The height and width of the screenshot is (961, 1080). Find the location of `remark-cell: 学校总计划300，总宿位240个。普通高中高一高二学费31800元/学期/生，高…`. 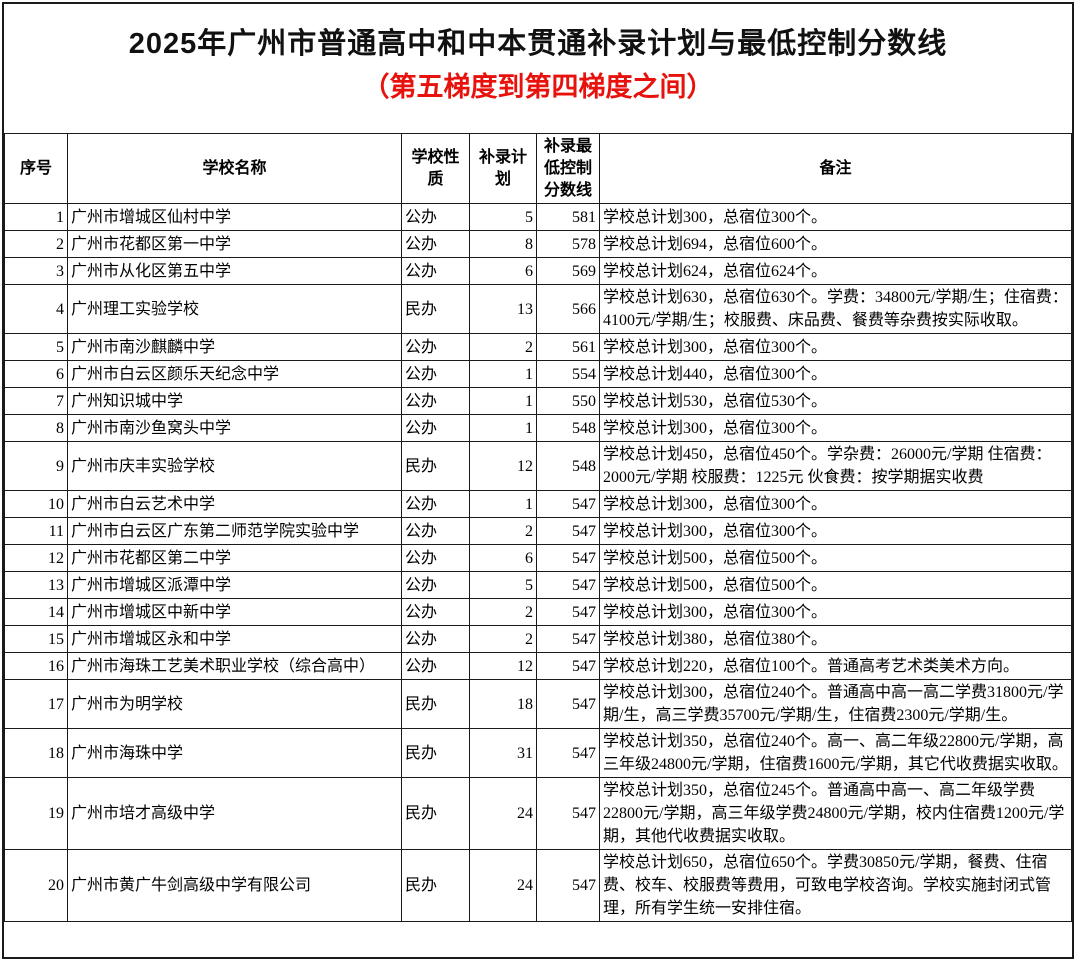

remark-cell: 学校总计划300，总宿位240个。普通高中高一高二学费31800元/学期/生，高… is located at coordinates (835, 704).